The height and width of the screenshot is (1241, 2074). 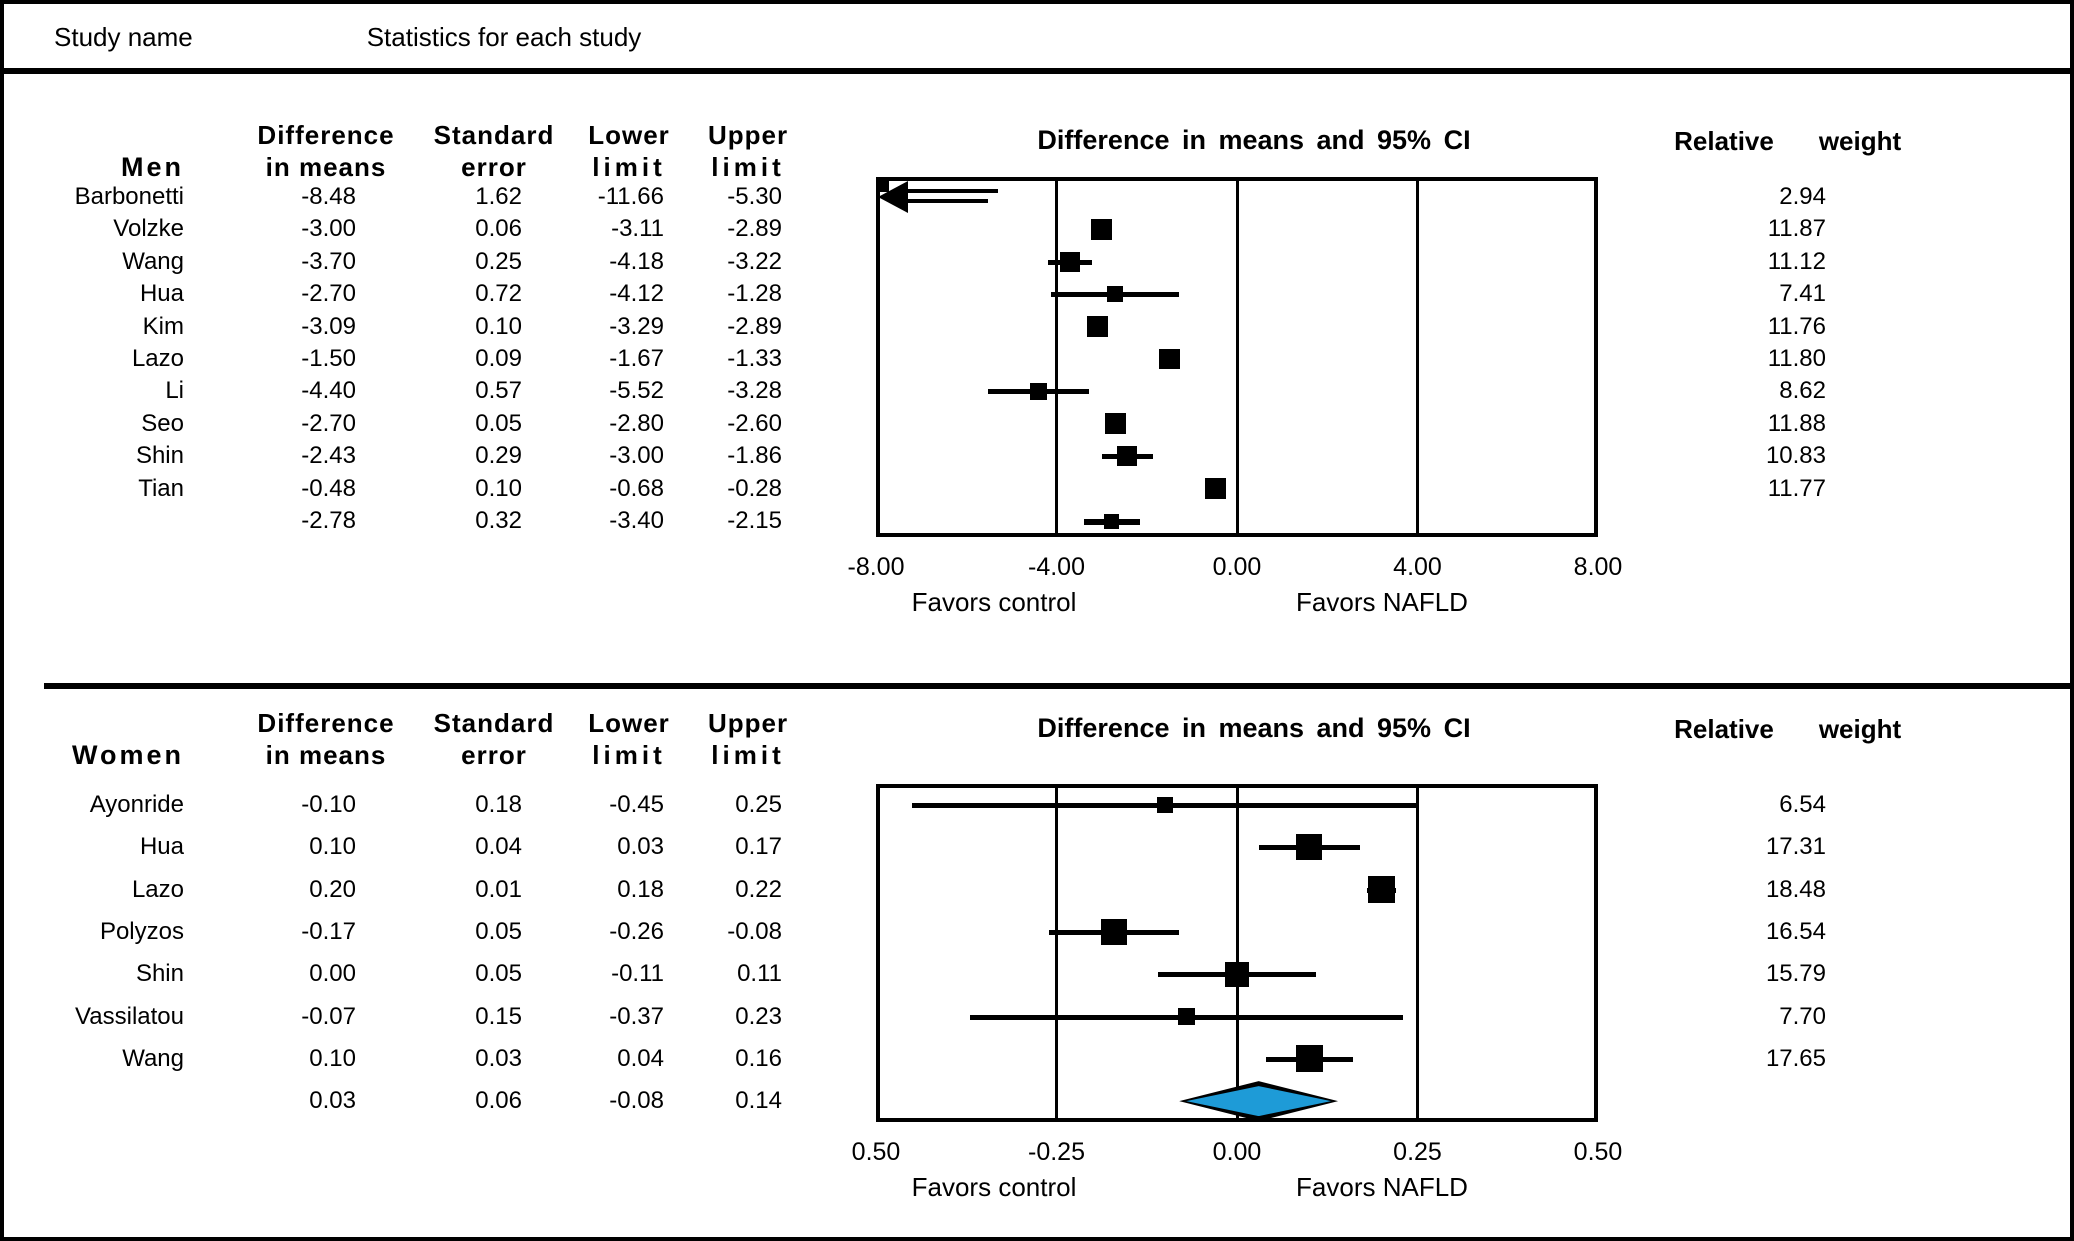 What do you see at coordinates (636, 520) in the screenshot?
I see `lower-limit-cell: -3.40` at bounding box center [636, 520].